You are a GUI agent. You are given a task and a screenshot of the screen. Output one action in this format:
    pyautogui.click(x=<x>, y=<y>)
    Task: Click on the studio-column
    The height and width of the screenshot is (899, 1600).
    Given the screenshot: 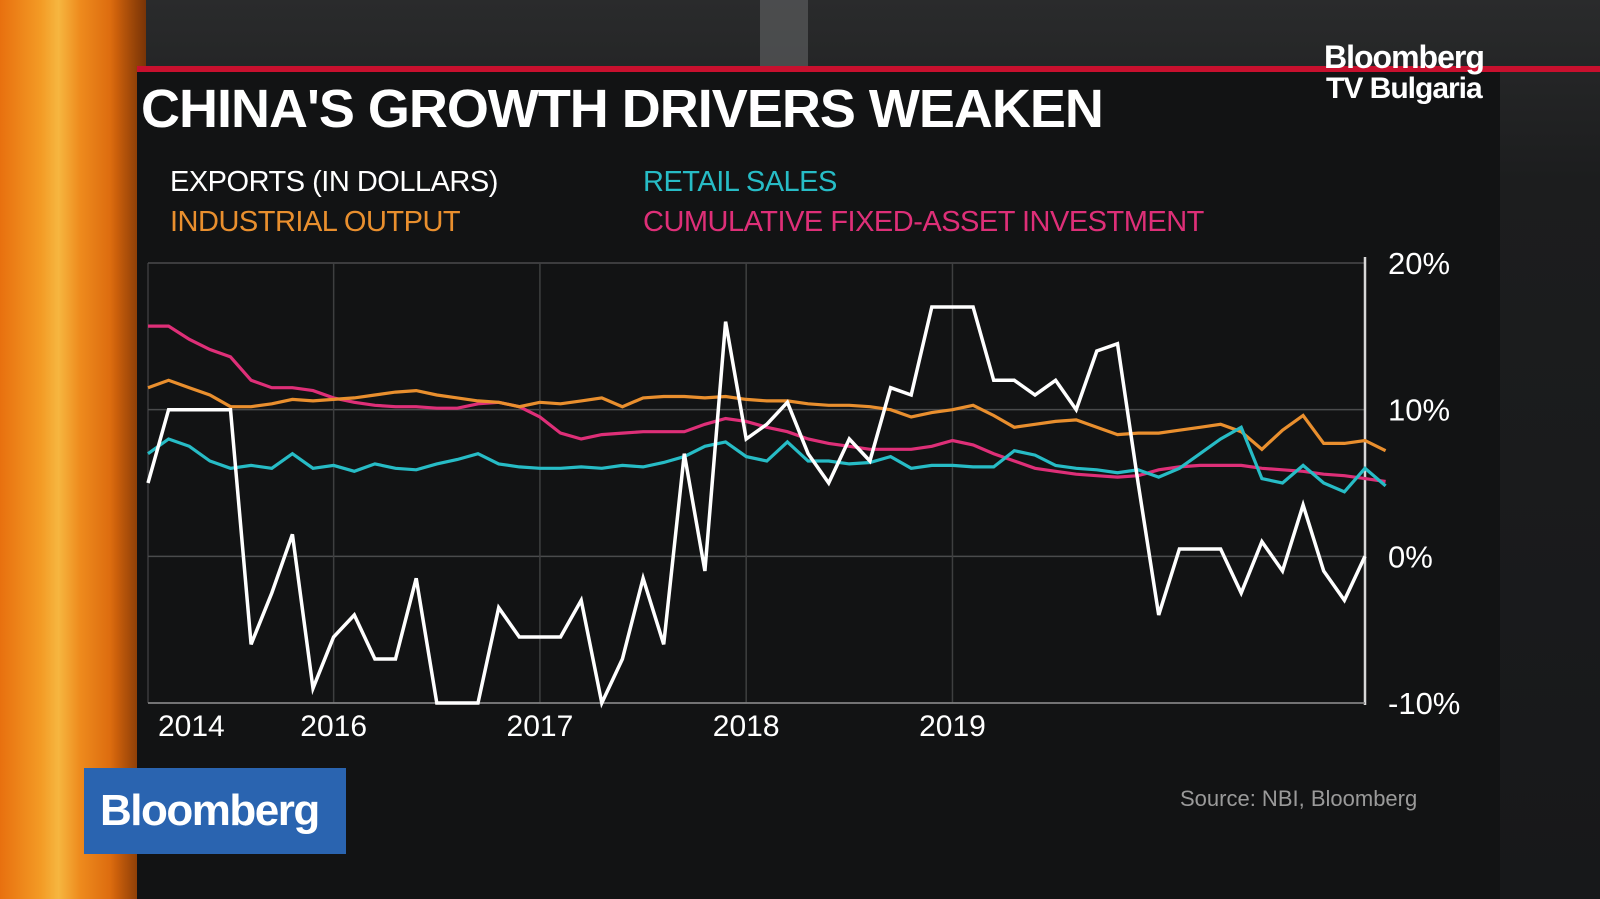 What is the action you would take?
    pyautogui.click(x=784, y=35)
    